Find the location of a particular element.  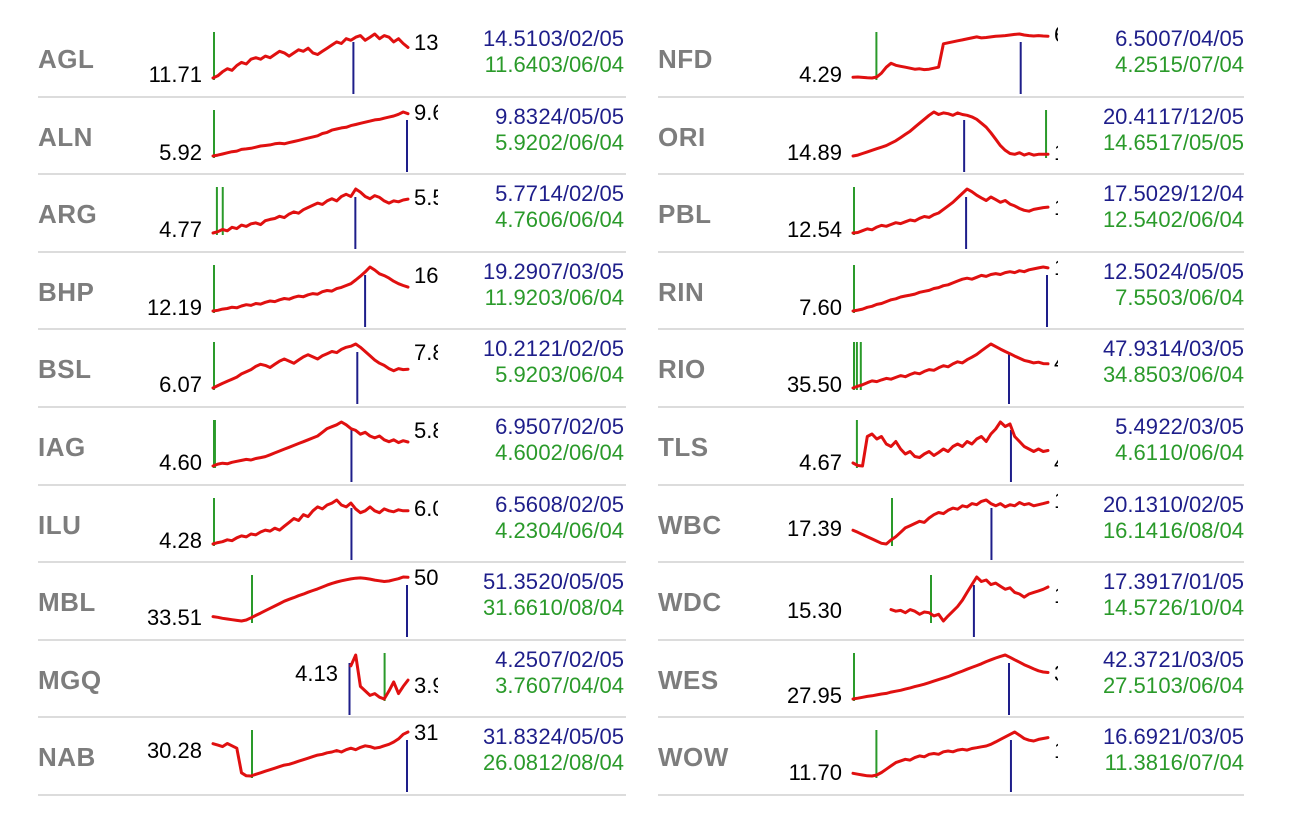

sparkline-chart: 4.67 4.92 is located at coordinates (928, 451).